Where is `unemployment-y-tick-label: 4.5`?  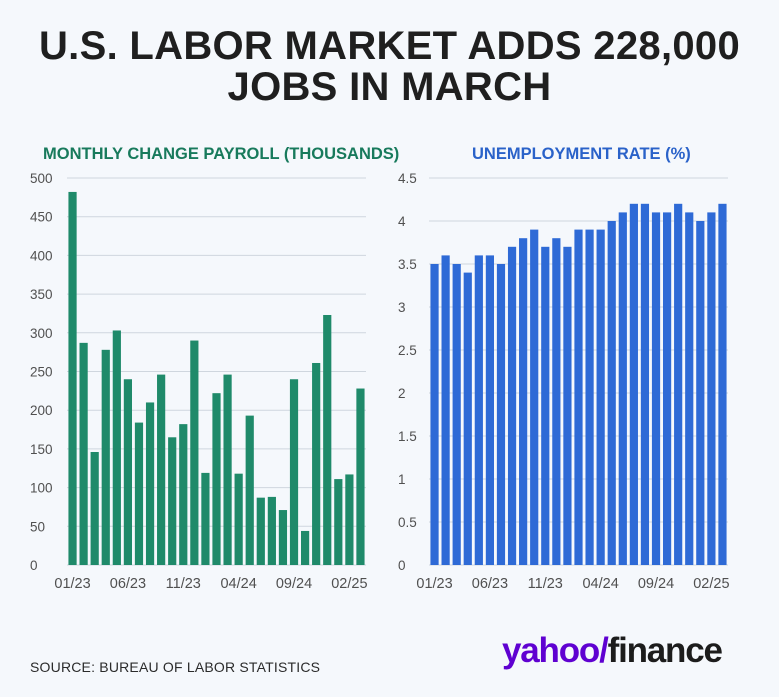
unemployment-y-tick-label: 4.5 is located at coordinates (407, 178).